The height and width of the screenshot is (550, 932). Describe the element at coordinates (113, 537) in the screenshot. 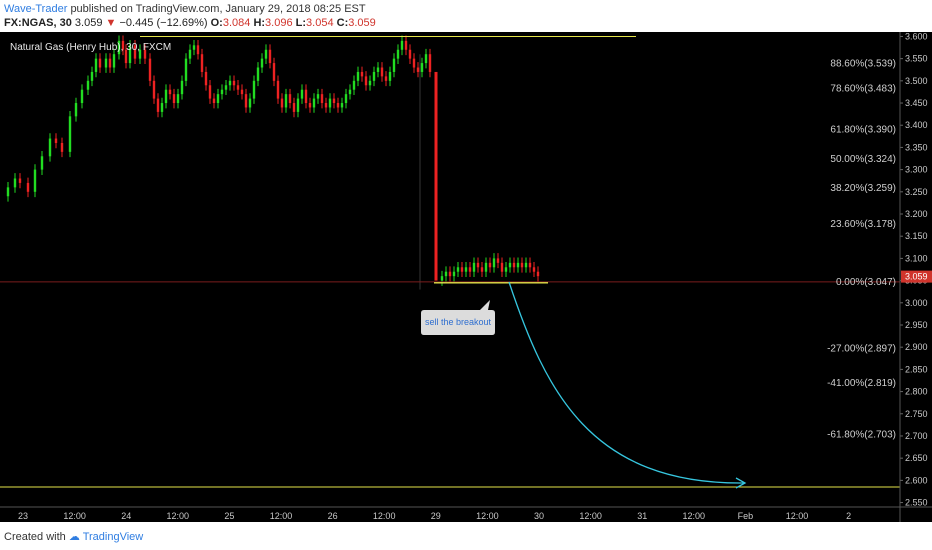

I see `tradingview-brand: TradingView` at that location.